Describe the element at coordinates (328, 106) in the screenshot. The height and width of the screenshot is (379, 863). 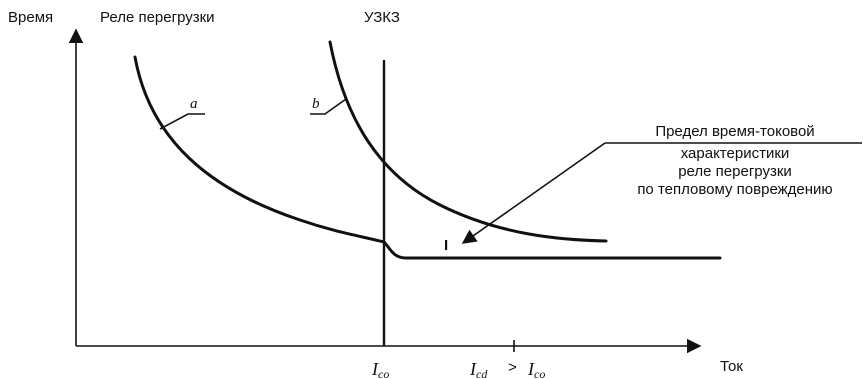
I see `curve-b-leader` at that location.